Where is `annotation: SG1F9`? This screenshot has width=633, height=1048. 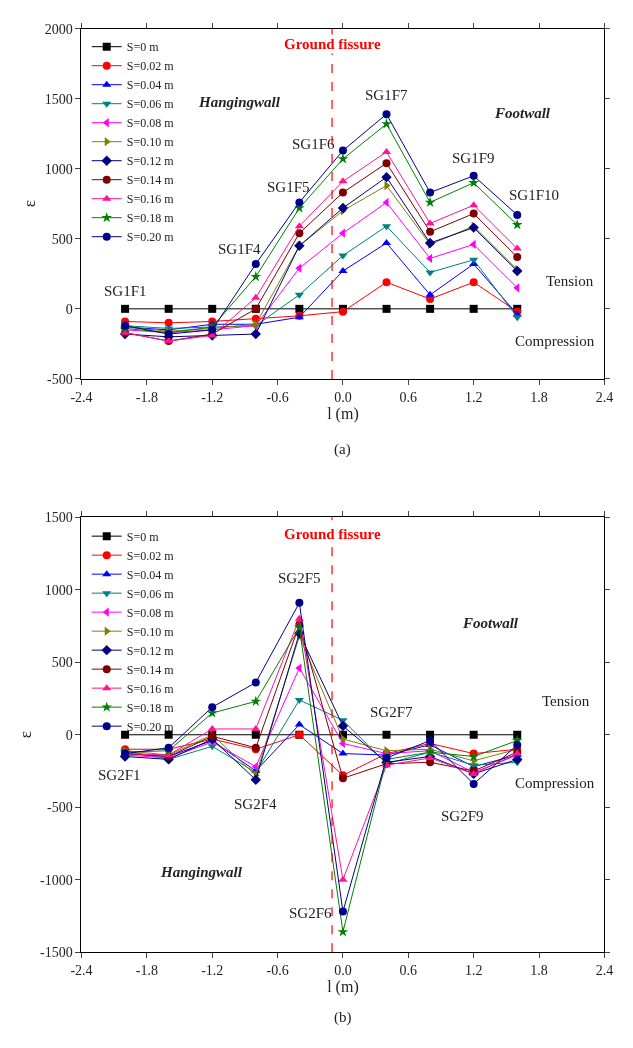 annotation: SG1F9 is located at coordinates (473, 158).